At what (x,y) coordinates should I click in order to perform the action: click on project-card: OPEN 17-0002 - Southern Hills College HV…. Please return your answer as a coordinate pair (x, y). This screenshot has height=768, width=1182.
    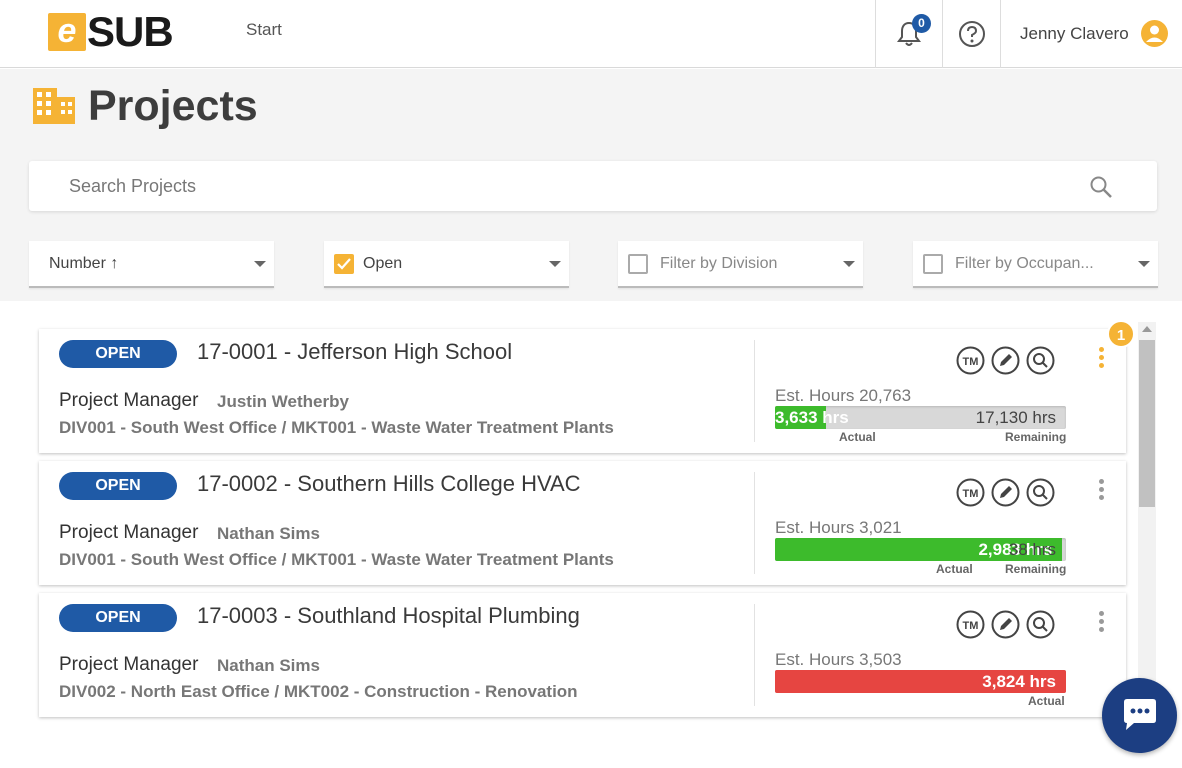
    Looking at the image, I should click on (582, 523).